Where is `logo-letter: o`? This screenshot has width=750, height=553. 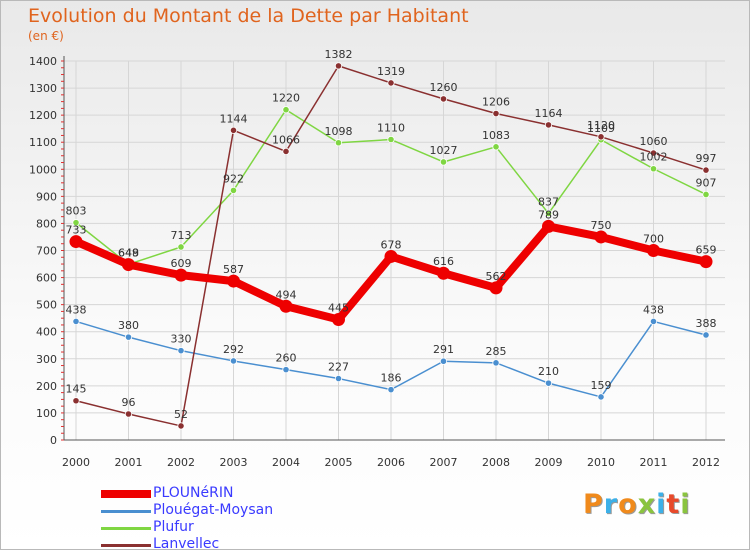 logo-letter: o is located at coordinates (628, 504).